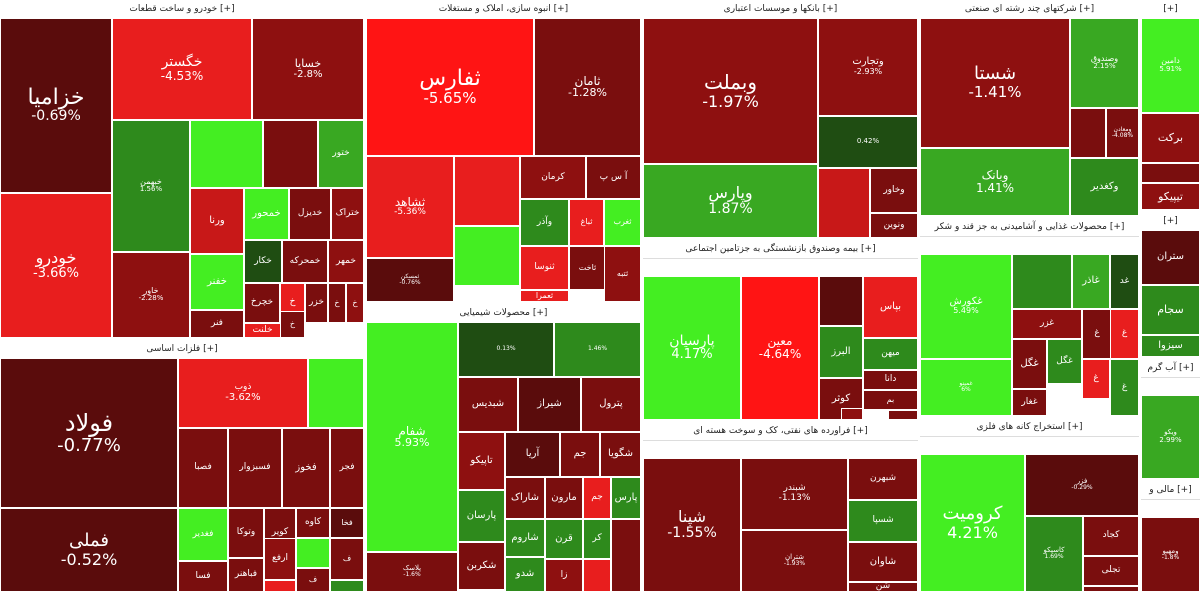 The width and height of the screenshot is (1200, 592). Describe the element at coordinates (532, 454) in the screenshot. I see `stock-tile: آریا` at that location.